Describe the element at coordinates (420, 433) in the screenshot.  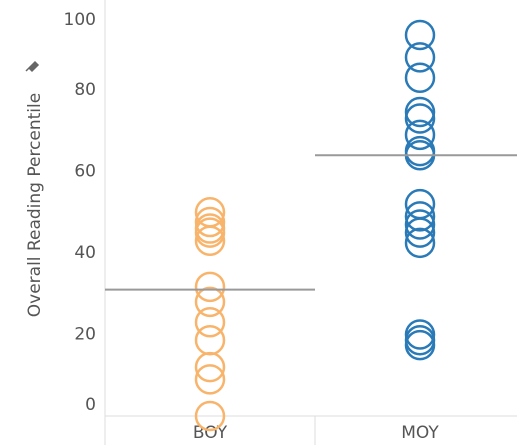
I see `x-tick-label: MOY` at that location.